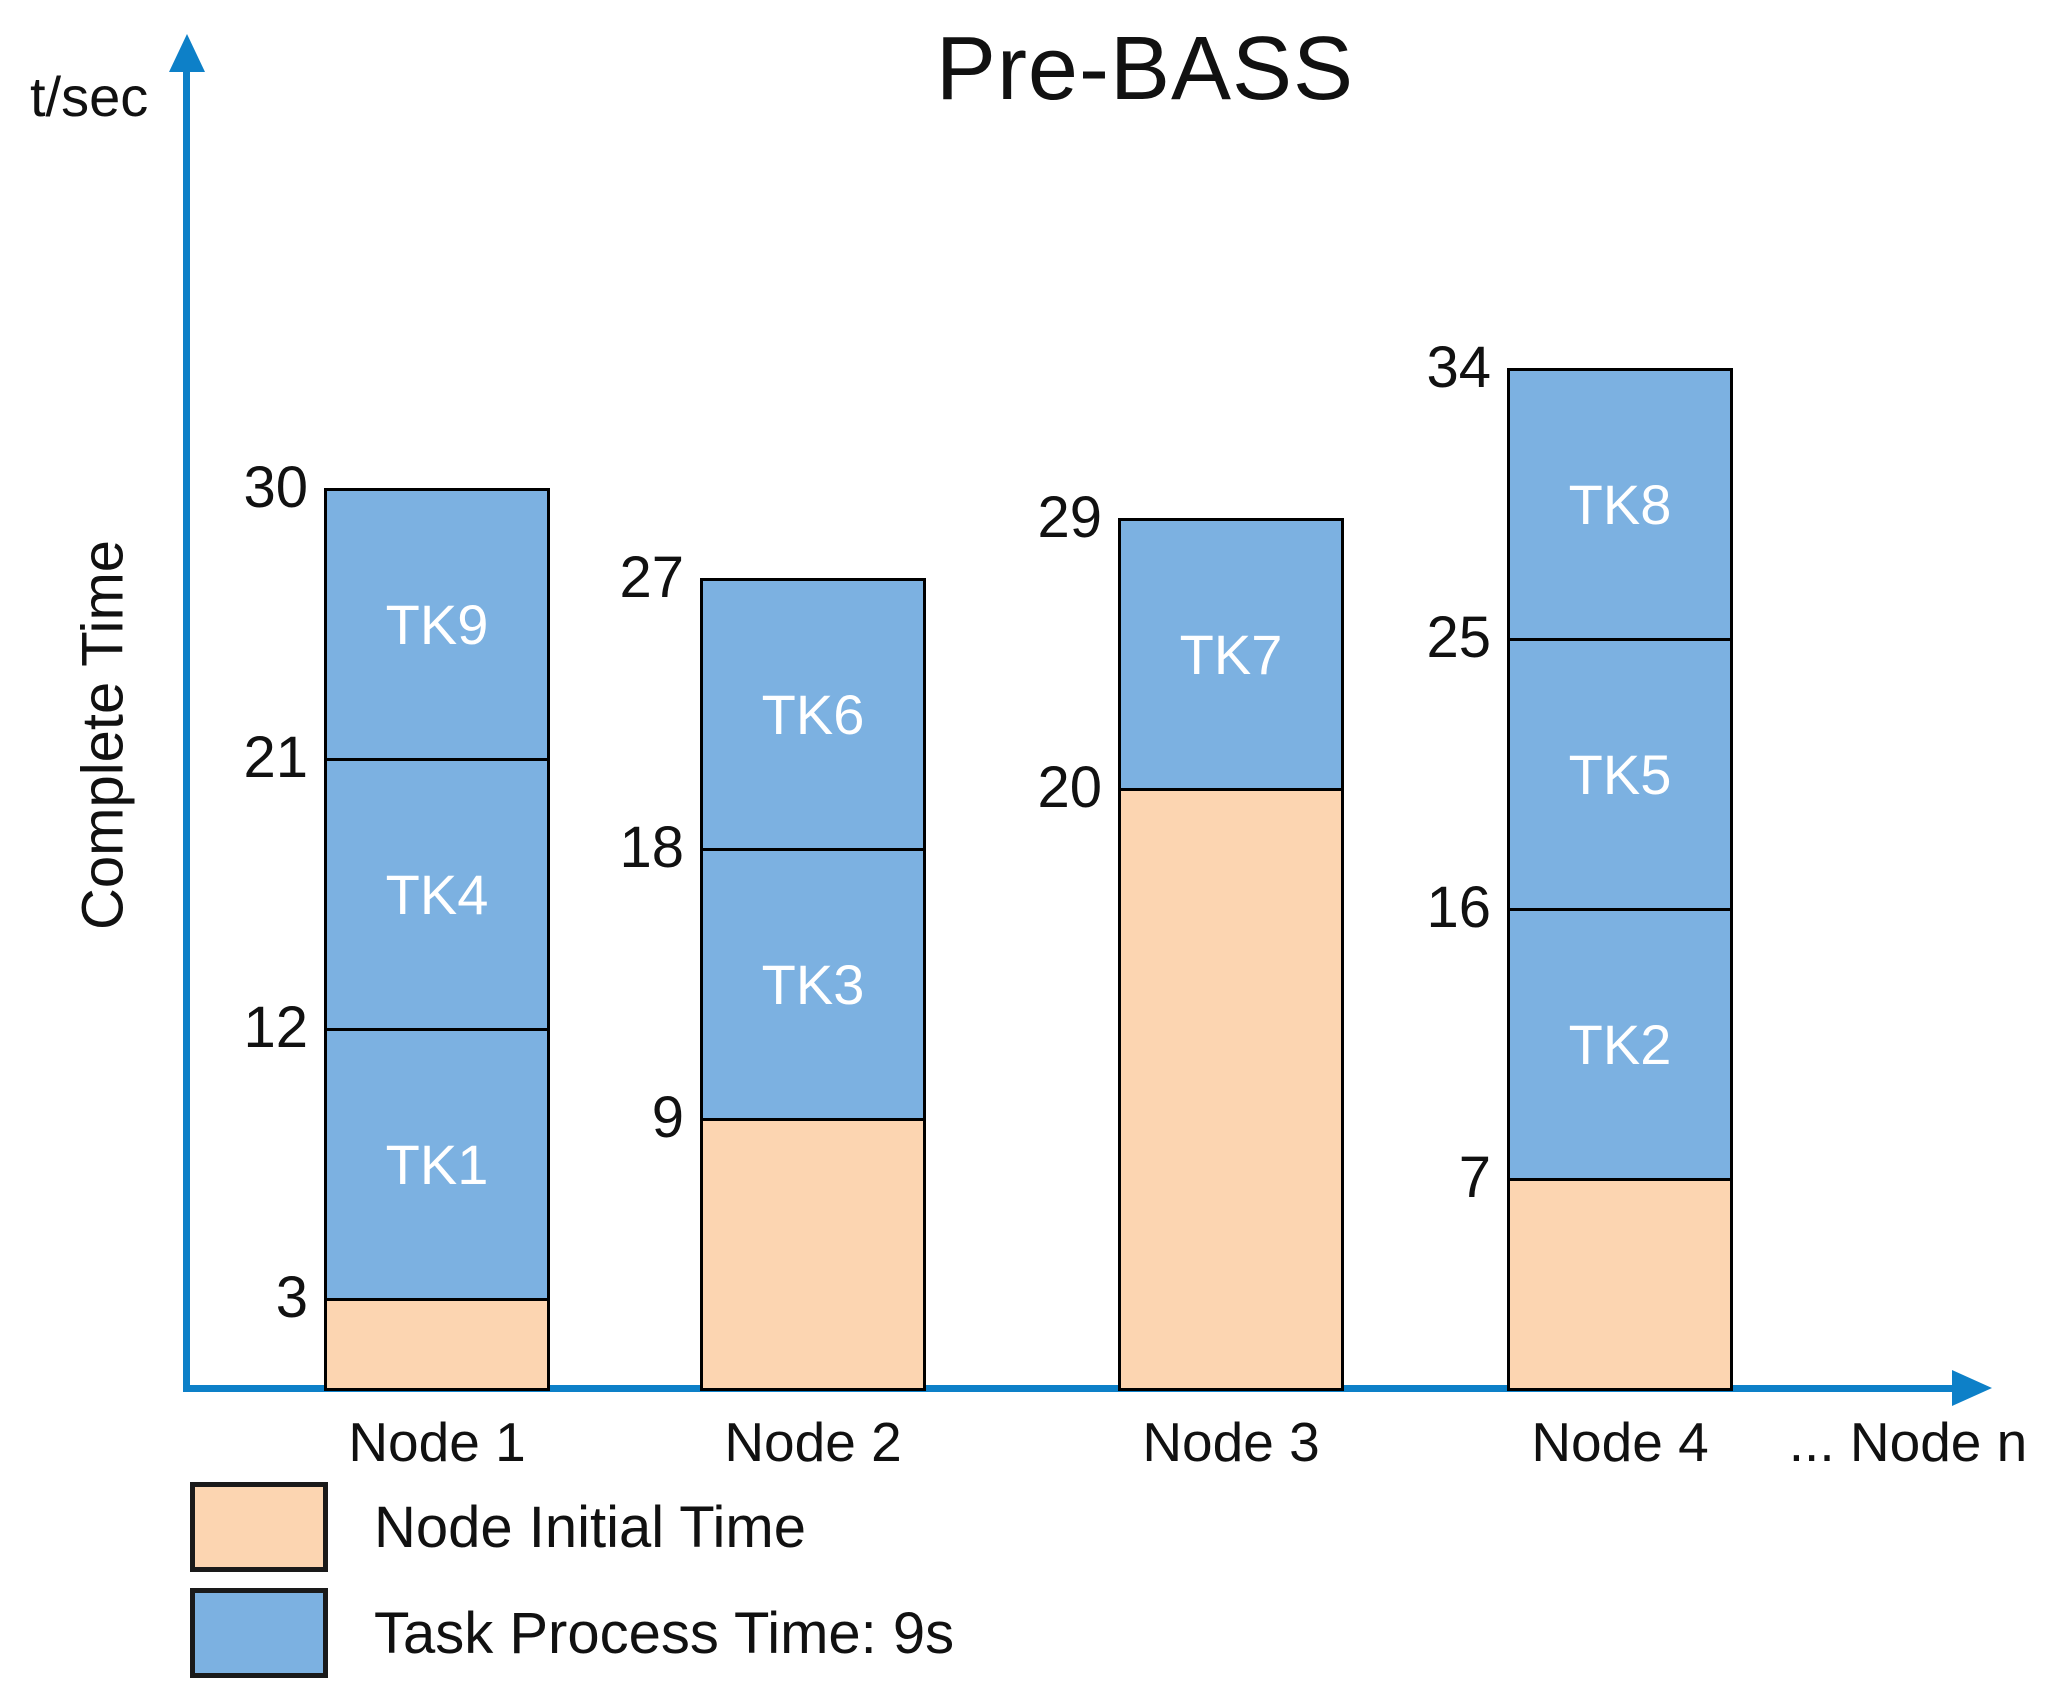 The width and height of the screenshot is (2050, 1706). I want to click on legend: Node Initial Time Task Process Time: 9s, so click(572, 1588).